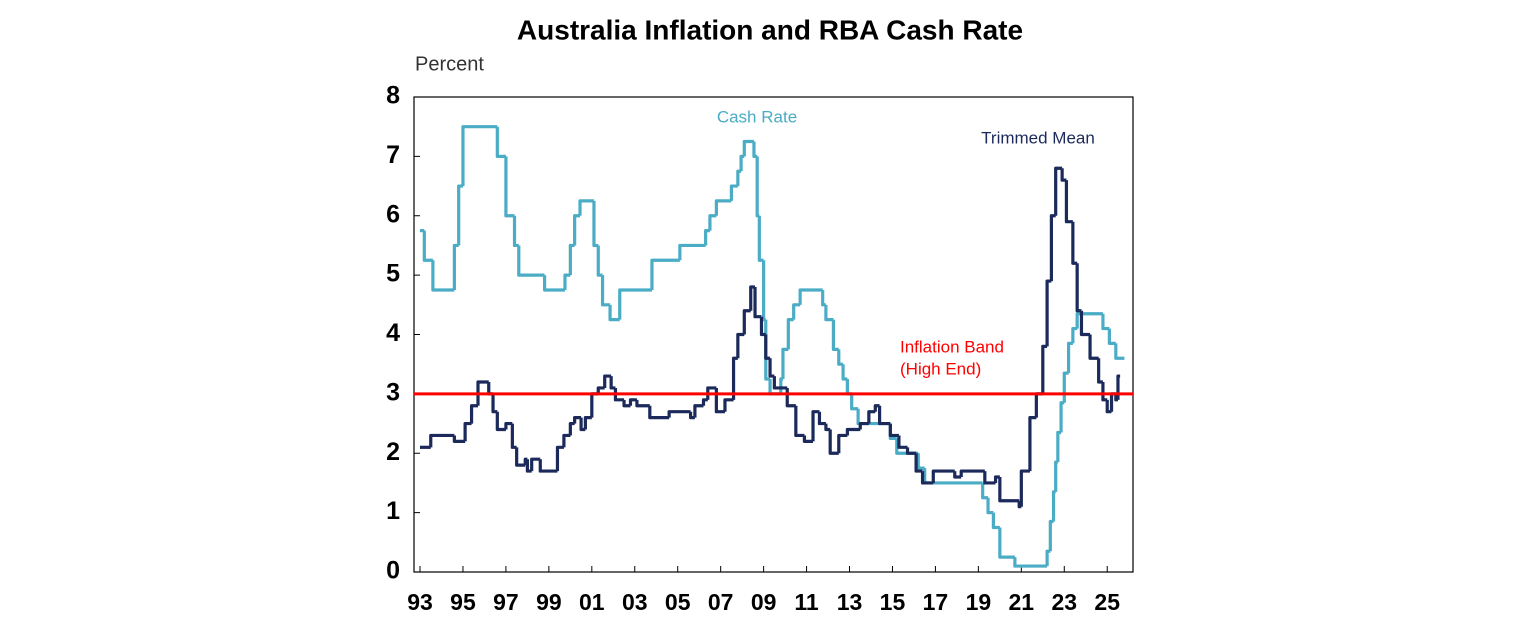 Image resolution: width=1536 pixels, height=635 pixels. Describe the element at coordinates (757, 116) in the screenshot. I see `series-label: Cash Rate` at that location.